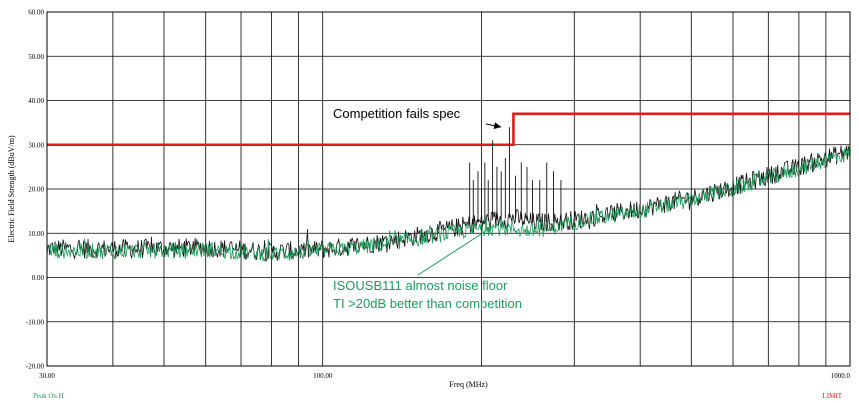 The width and height of the screenshot is (859, 403). What do you see at coordinates (36, 57) in the screenshot?
I see `y-tick-label: 50.00` at bounding box center [36, 57].